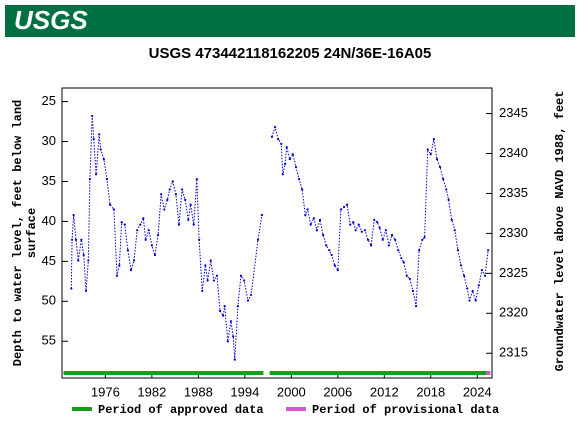 Image resolution: width=580 pixels, height=430 pixels. Describe the element at coordinates (49, 300) in the screenshot. I see `y-tick-label: 50` at that location.